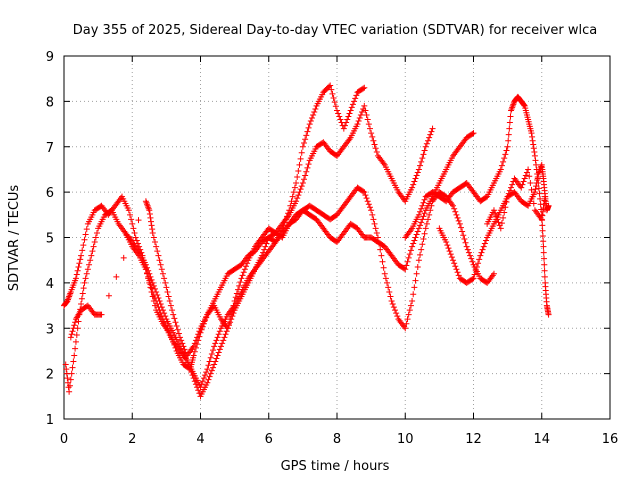 The image size is (640, 480). Describe the element at coordinates (50, 329) in the screenshot. I see `y-tick-label: 3` at that location.